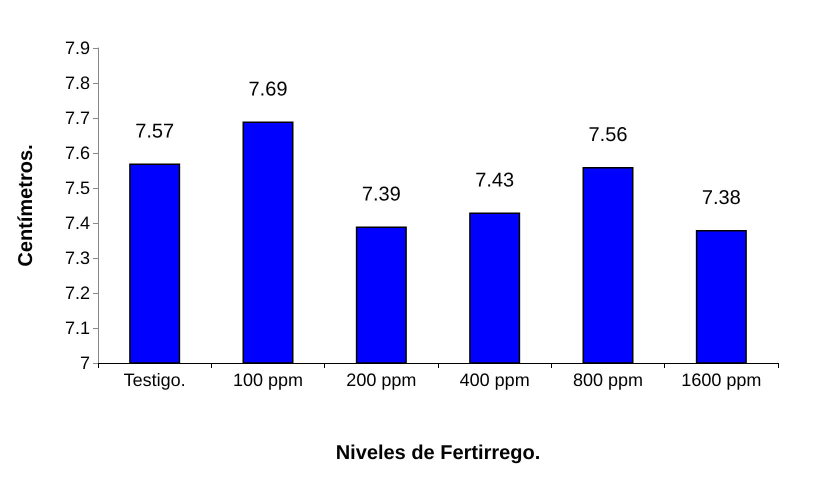  I want to click on x-tick-label: 800 ppm, so click(608, 380).